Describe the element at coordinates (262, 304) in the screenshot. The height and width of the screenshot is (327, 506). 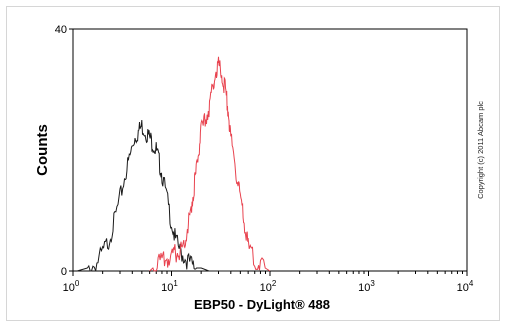
I see `x-axis-label: EBP50 - DyLight® 488` at that location.